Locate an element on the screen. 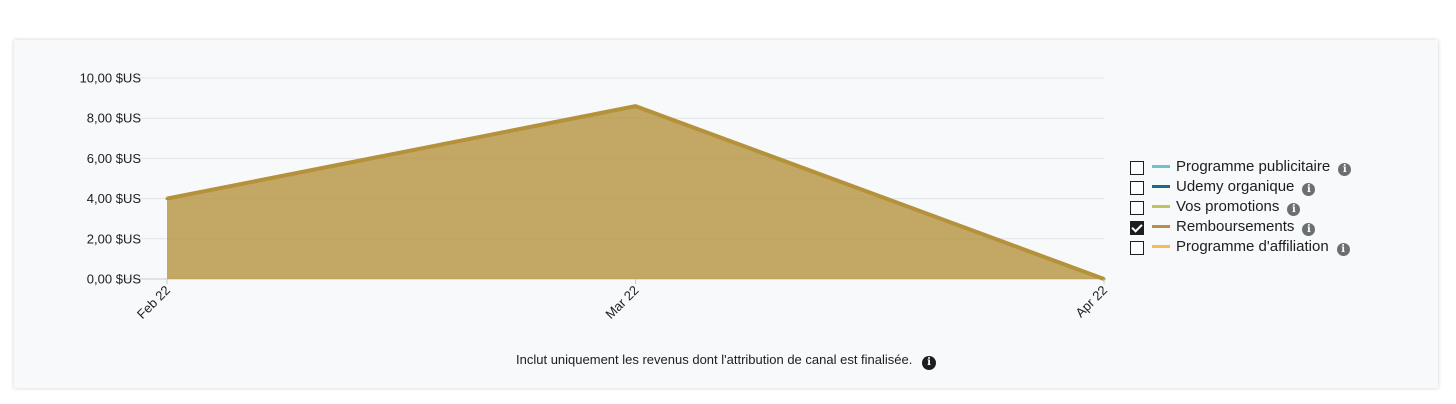  y-tick-label: 6,00 $US is located at coordinates (114, 158).